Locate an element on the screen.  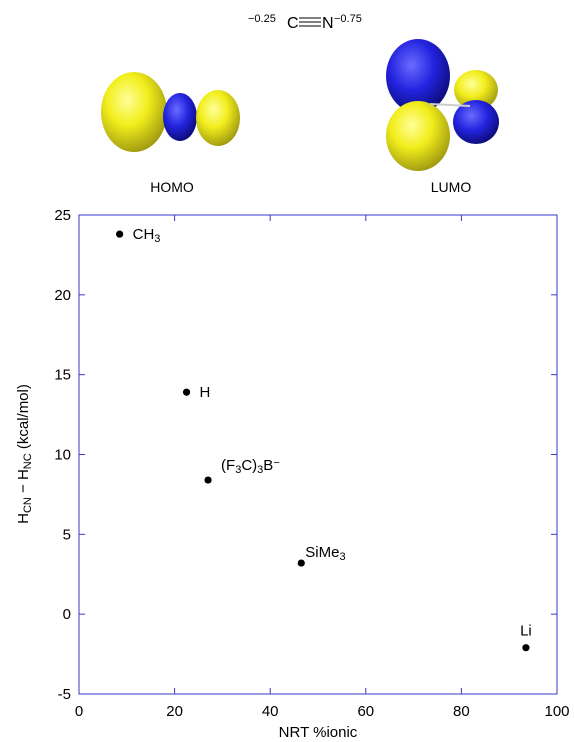
y-tick-label: 20 is located at coordinates (62, 295).